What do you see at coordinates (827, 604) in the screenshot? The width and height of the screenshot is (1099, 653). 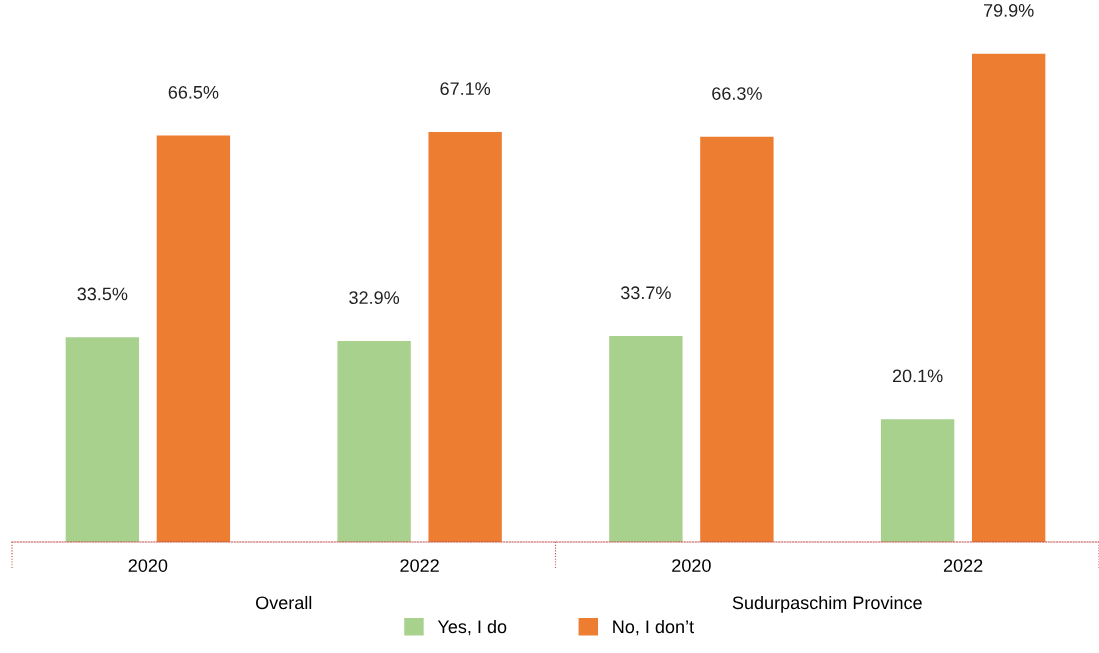 I see `text: Sudurpaschim Province` at bounding box center [827, 604].